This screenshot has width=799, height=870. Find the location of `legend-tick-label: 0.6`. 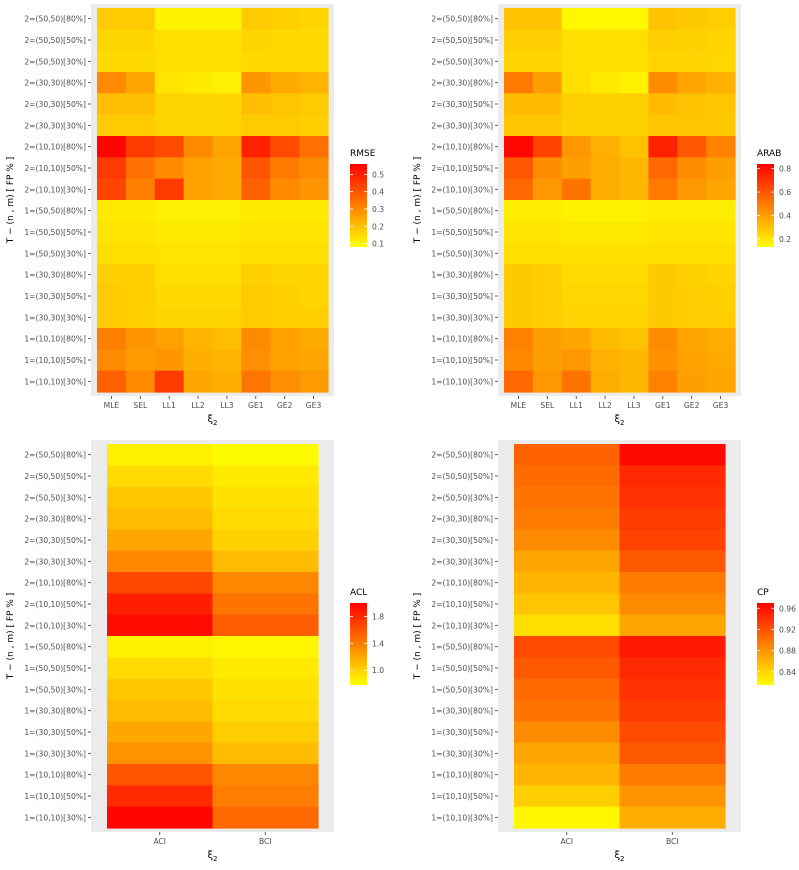

legend-tick-label: 0.6 is located at coordinates (785, 192).